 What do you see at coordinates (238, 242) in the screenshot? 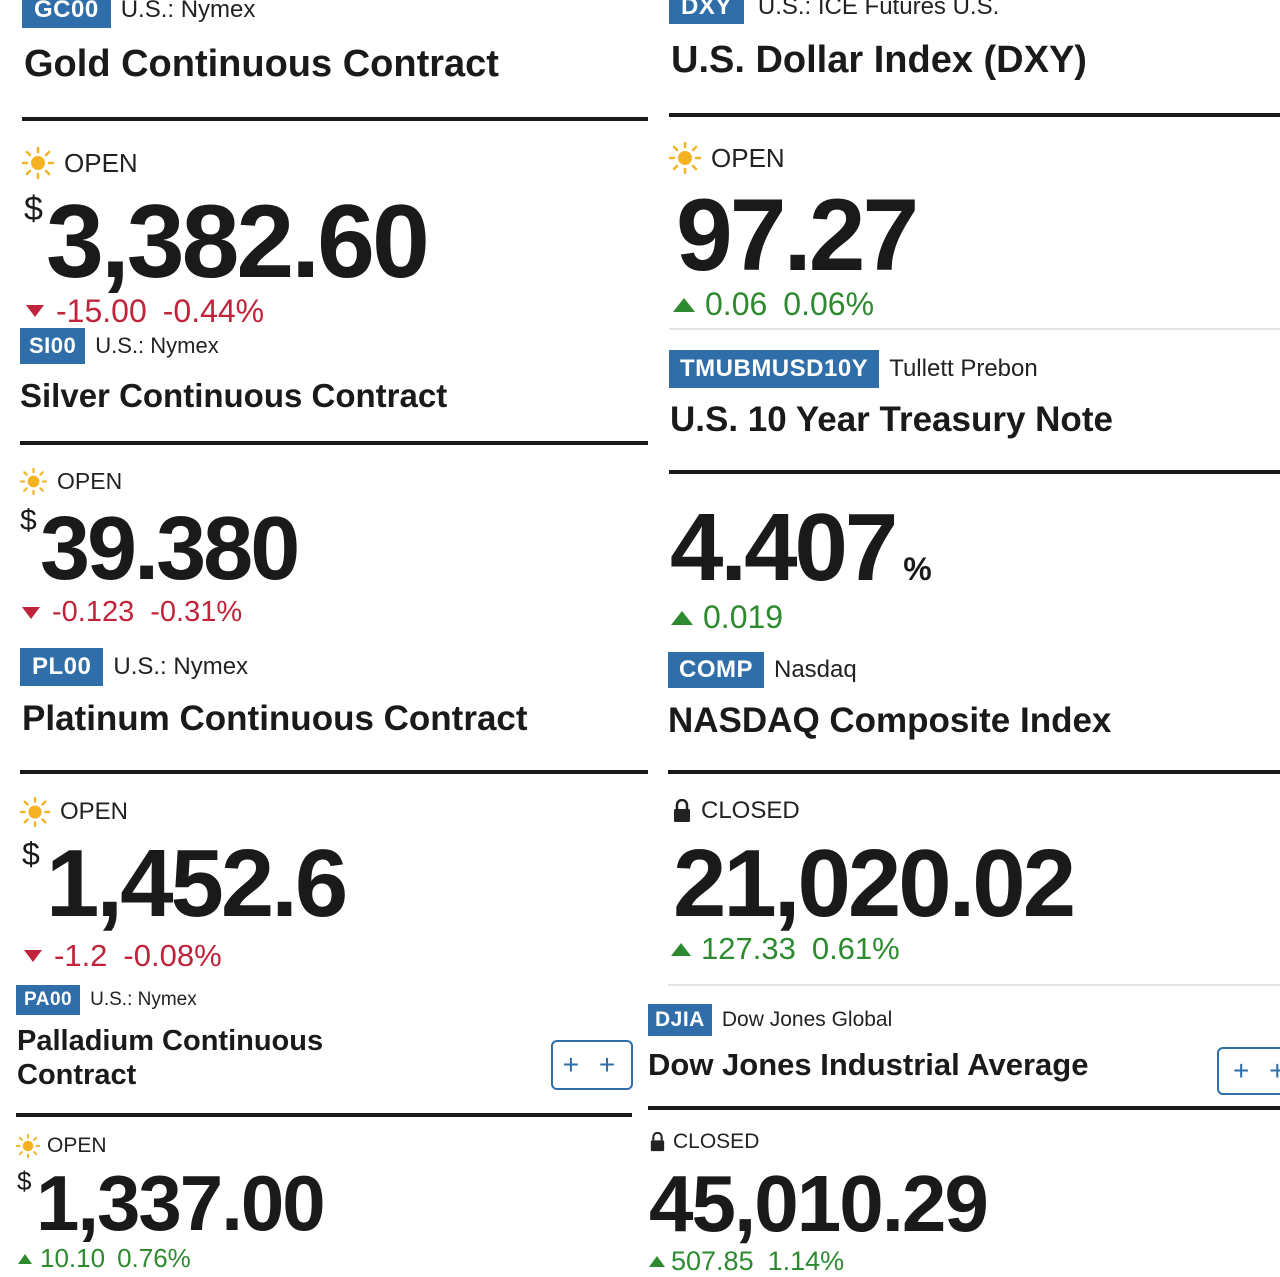
I see `price-value: 3,382.60` at bounding box center [238, 242].